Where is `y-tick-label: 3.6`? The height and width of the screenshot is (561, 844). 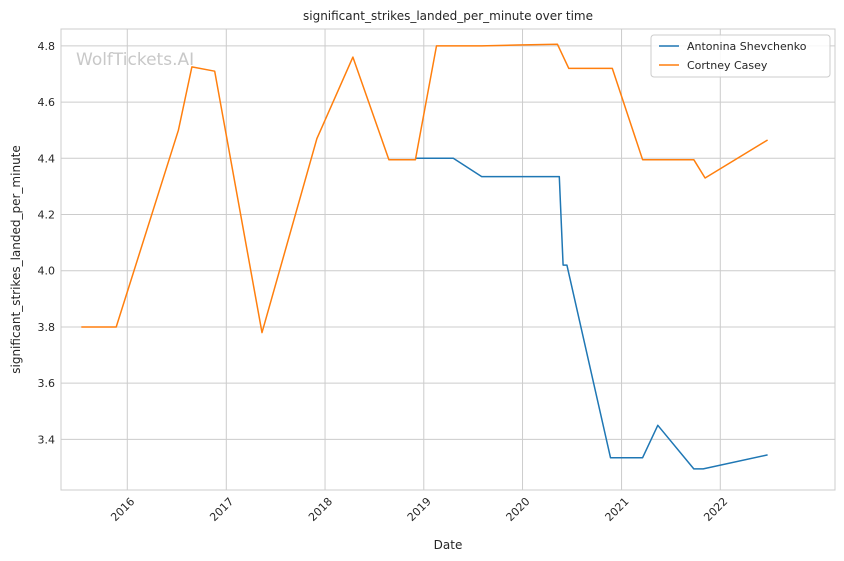 y-tick-label: 3.6 is located at coordinates (47, 383).